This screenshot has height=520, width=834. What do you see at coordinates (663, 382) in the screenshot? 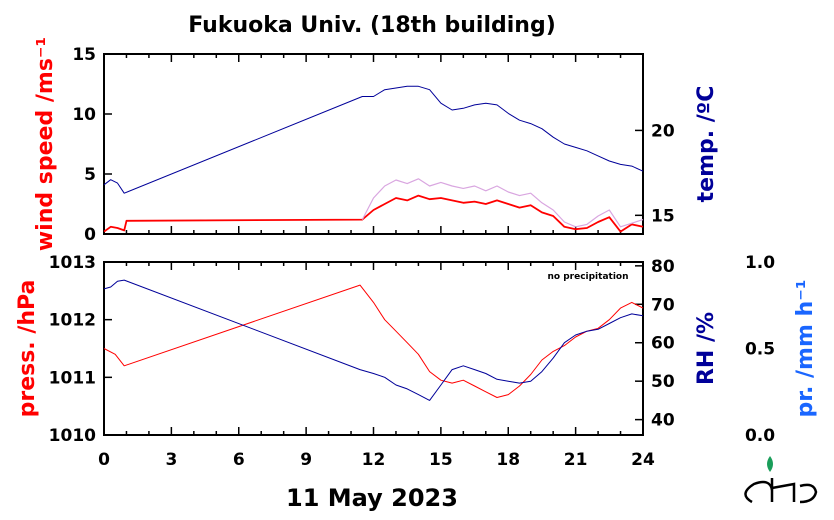
I see `right-tick-label: 50` at bounding box center [663, 382].